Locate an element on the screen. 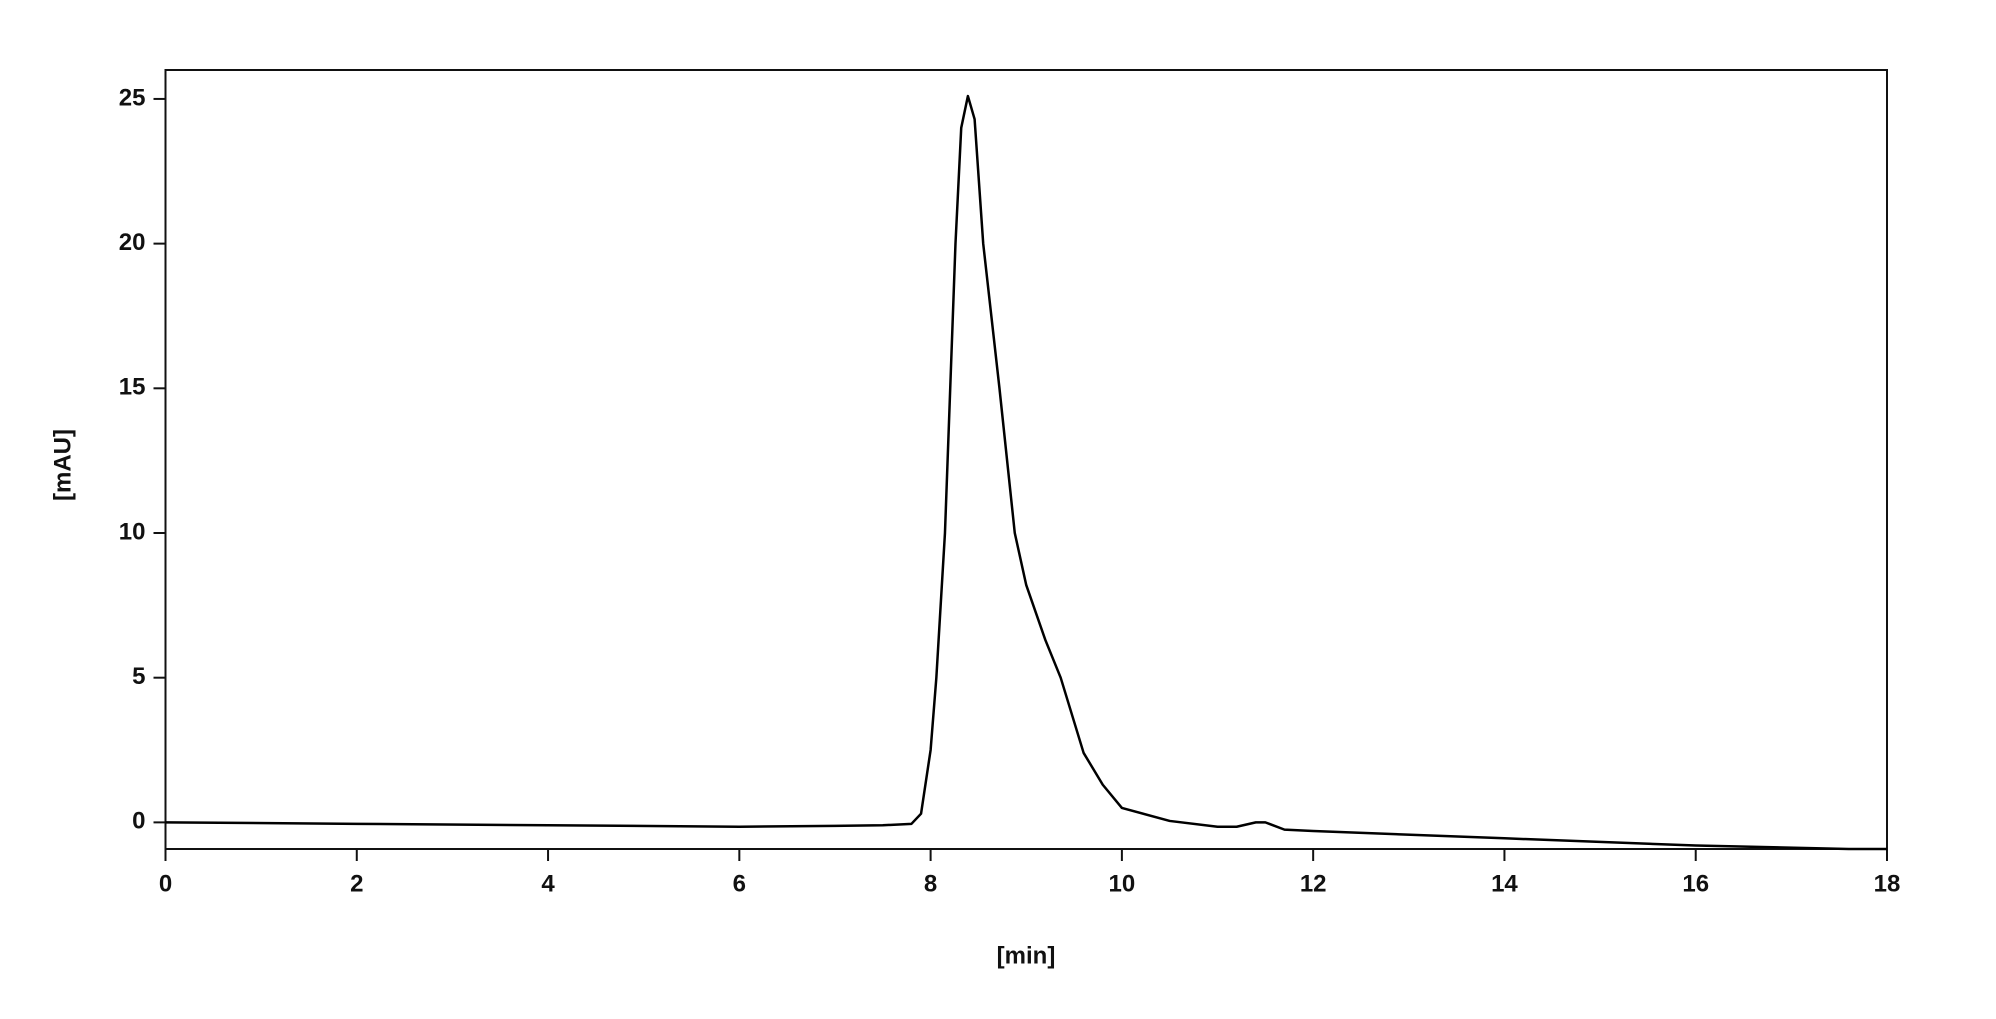 The height and width of the screenshot is (1019, 1996). x-axis-label: [min] is located at coordinates (1026, 955).